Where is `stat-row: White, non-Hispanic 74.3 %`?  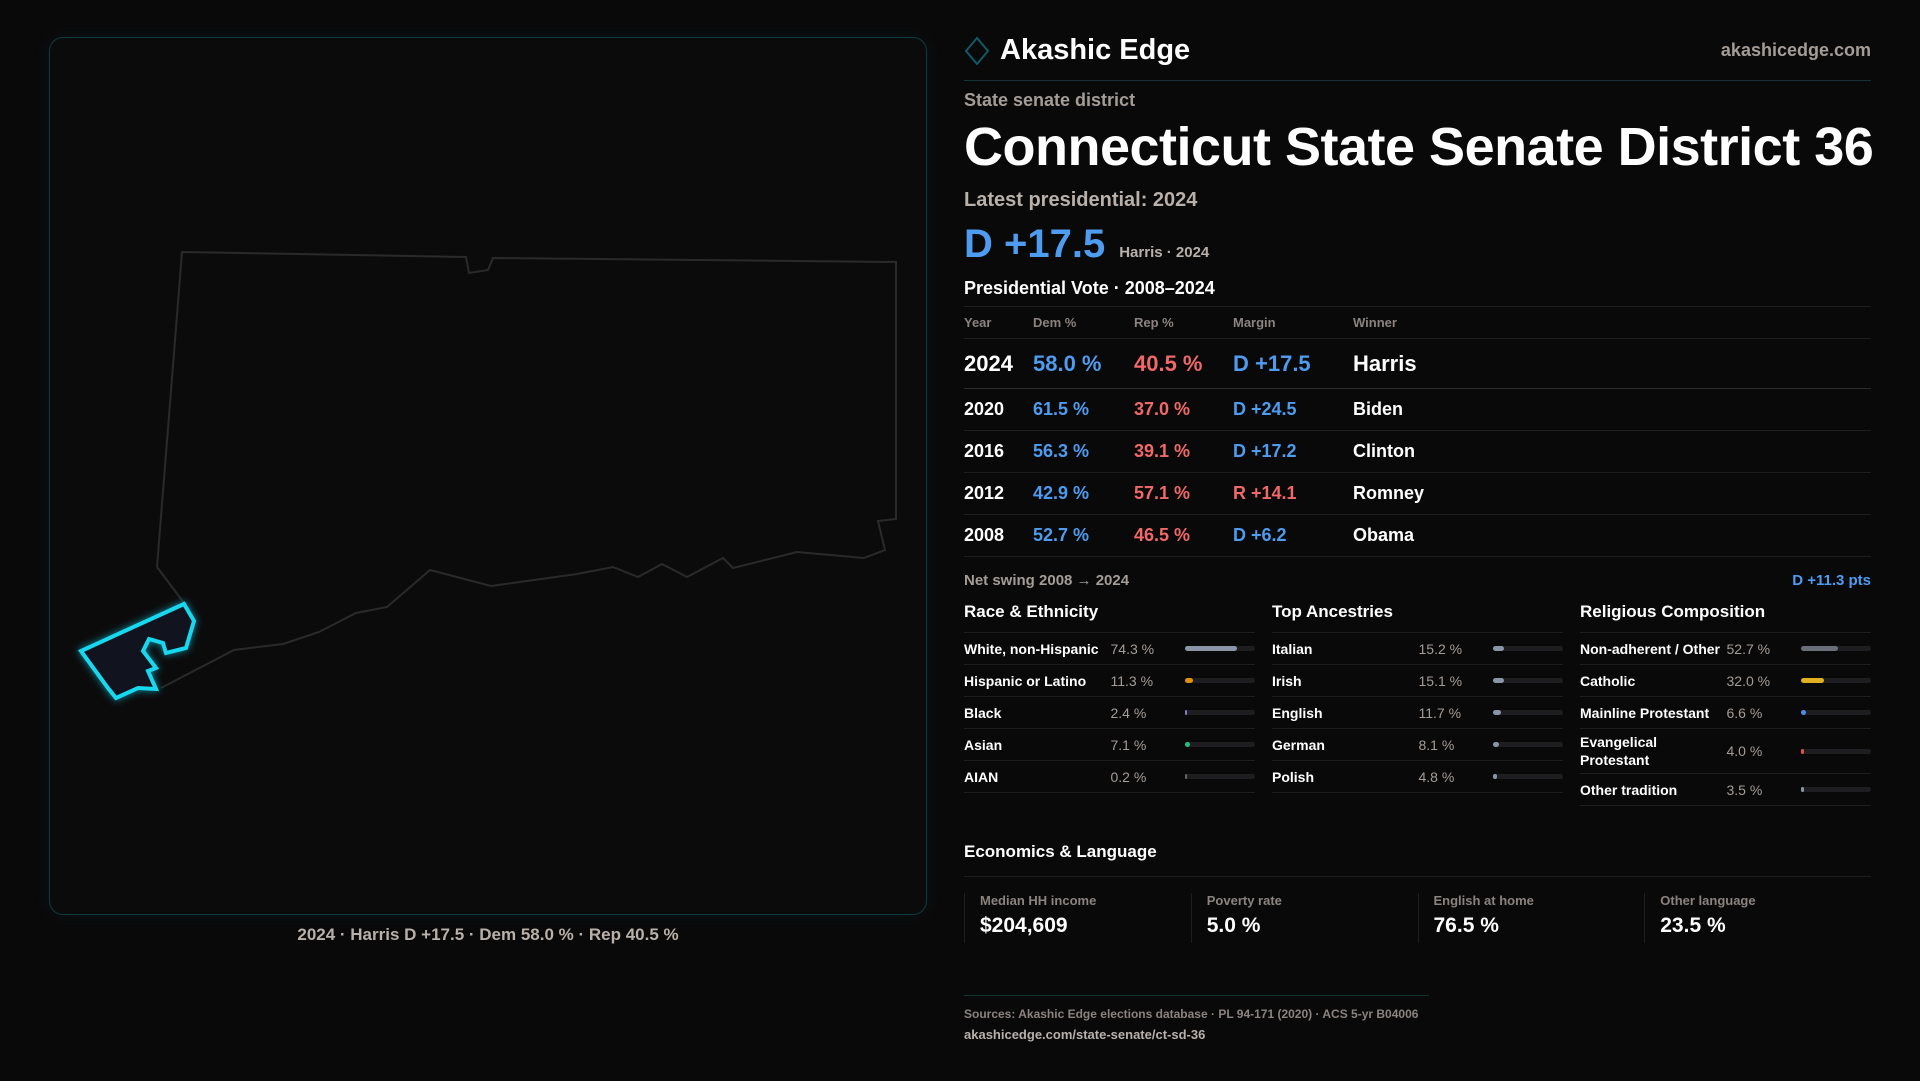 stat-row: White, non-Hispanic 74.3 % is located at coordinates (1110, 649).